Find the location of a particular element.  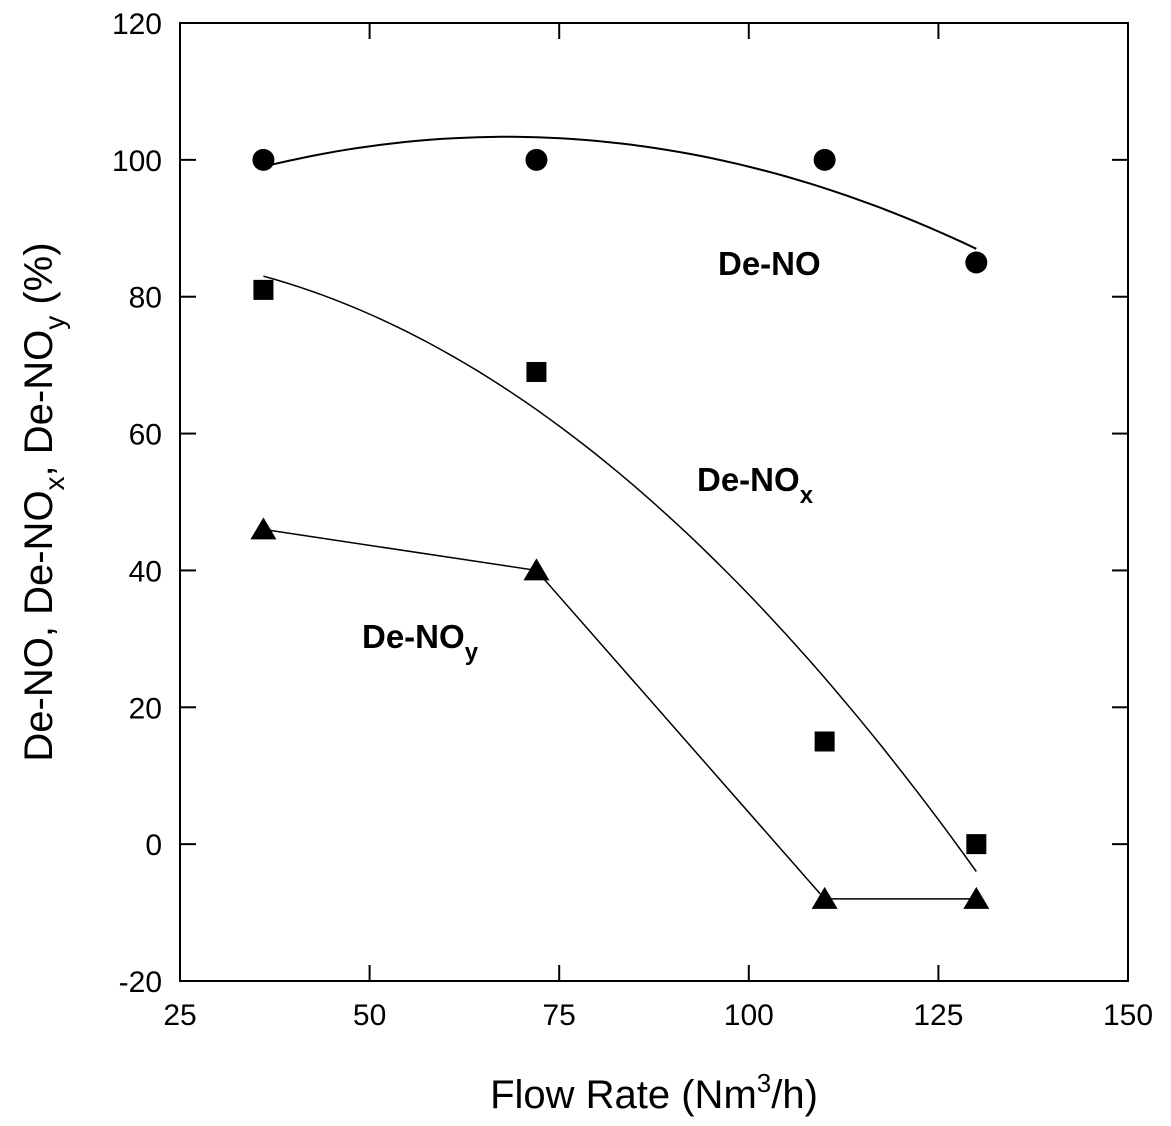

y-tick-label: 120 is located at coordinates (137, 24).